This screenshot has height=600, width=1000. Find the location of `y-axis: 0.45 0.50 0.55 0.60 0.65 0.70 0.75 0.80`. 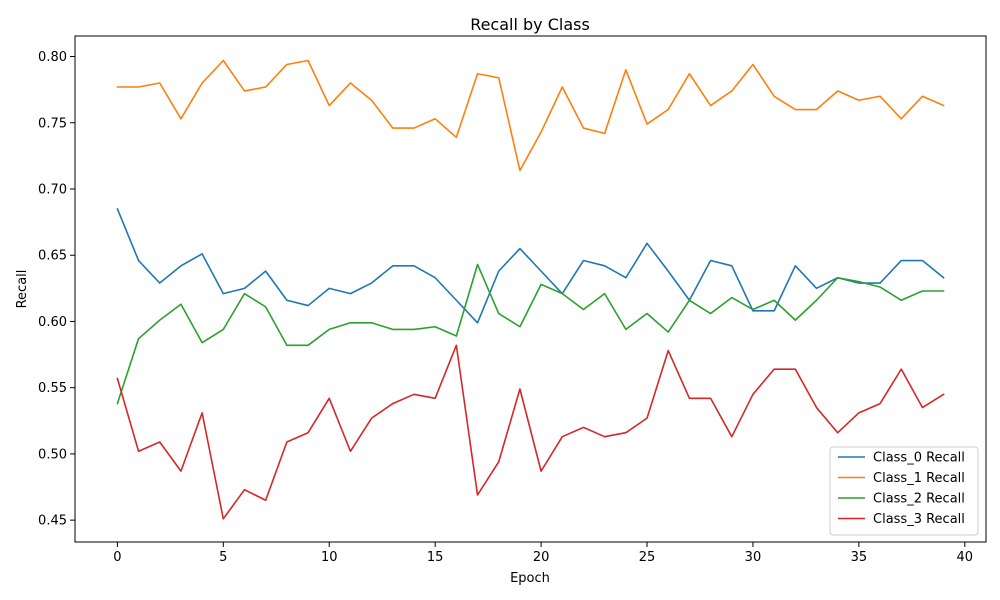

y-axis: 0.45 0.50 0.55 0.60 0.65 0.70 0.75 0.80 is located at coordinates (56, 289).